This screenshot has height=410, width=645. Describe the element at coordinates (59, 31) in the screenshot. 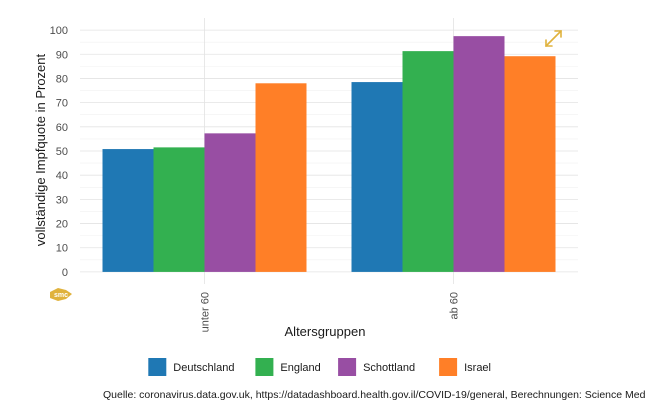

I see `y-tick-label: 100` at that location.